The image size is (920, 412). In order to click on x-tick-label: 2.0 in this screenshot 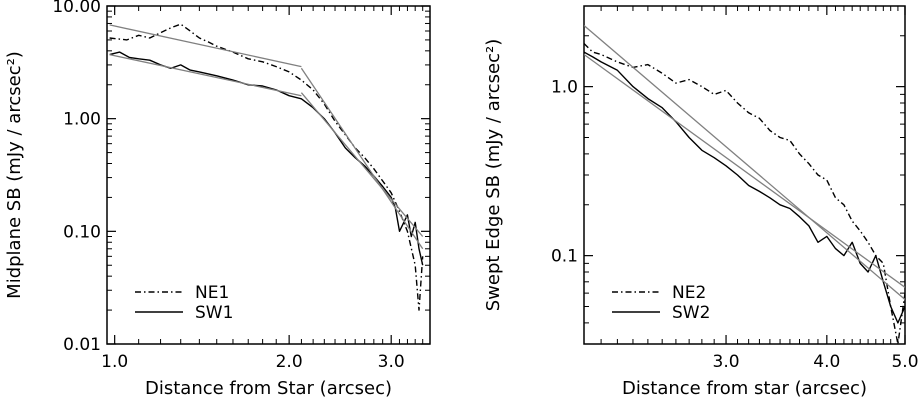, I will do `click(289, 362)`.